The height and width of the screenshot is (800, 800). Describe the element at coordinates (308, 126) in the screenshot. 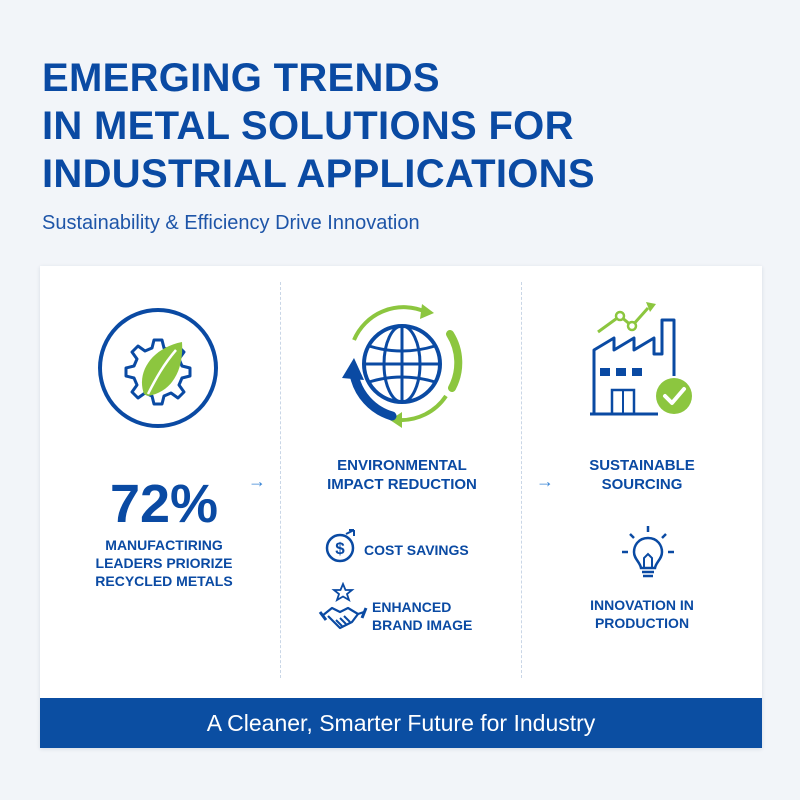

I see `title-line: IN METAL SOLUTIONS FOR` at that location.